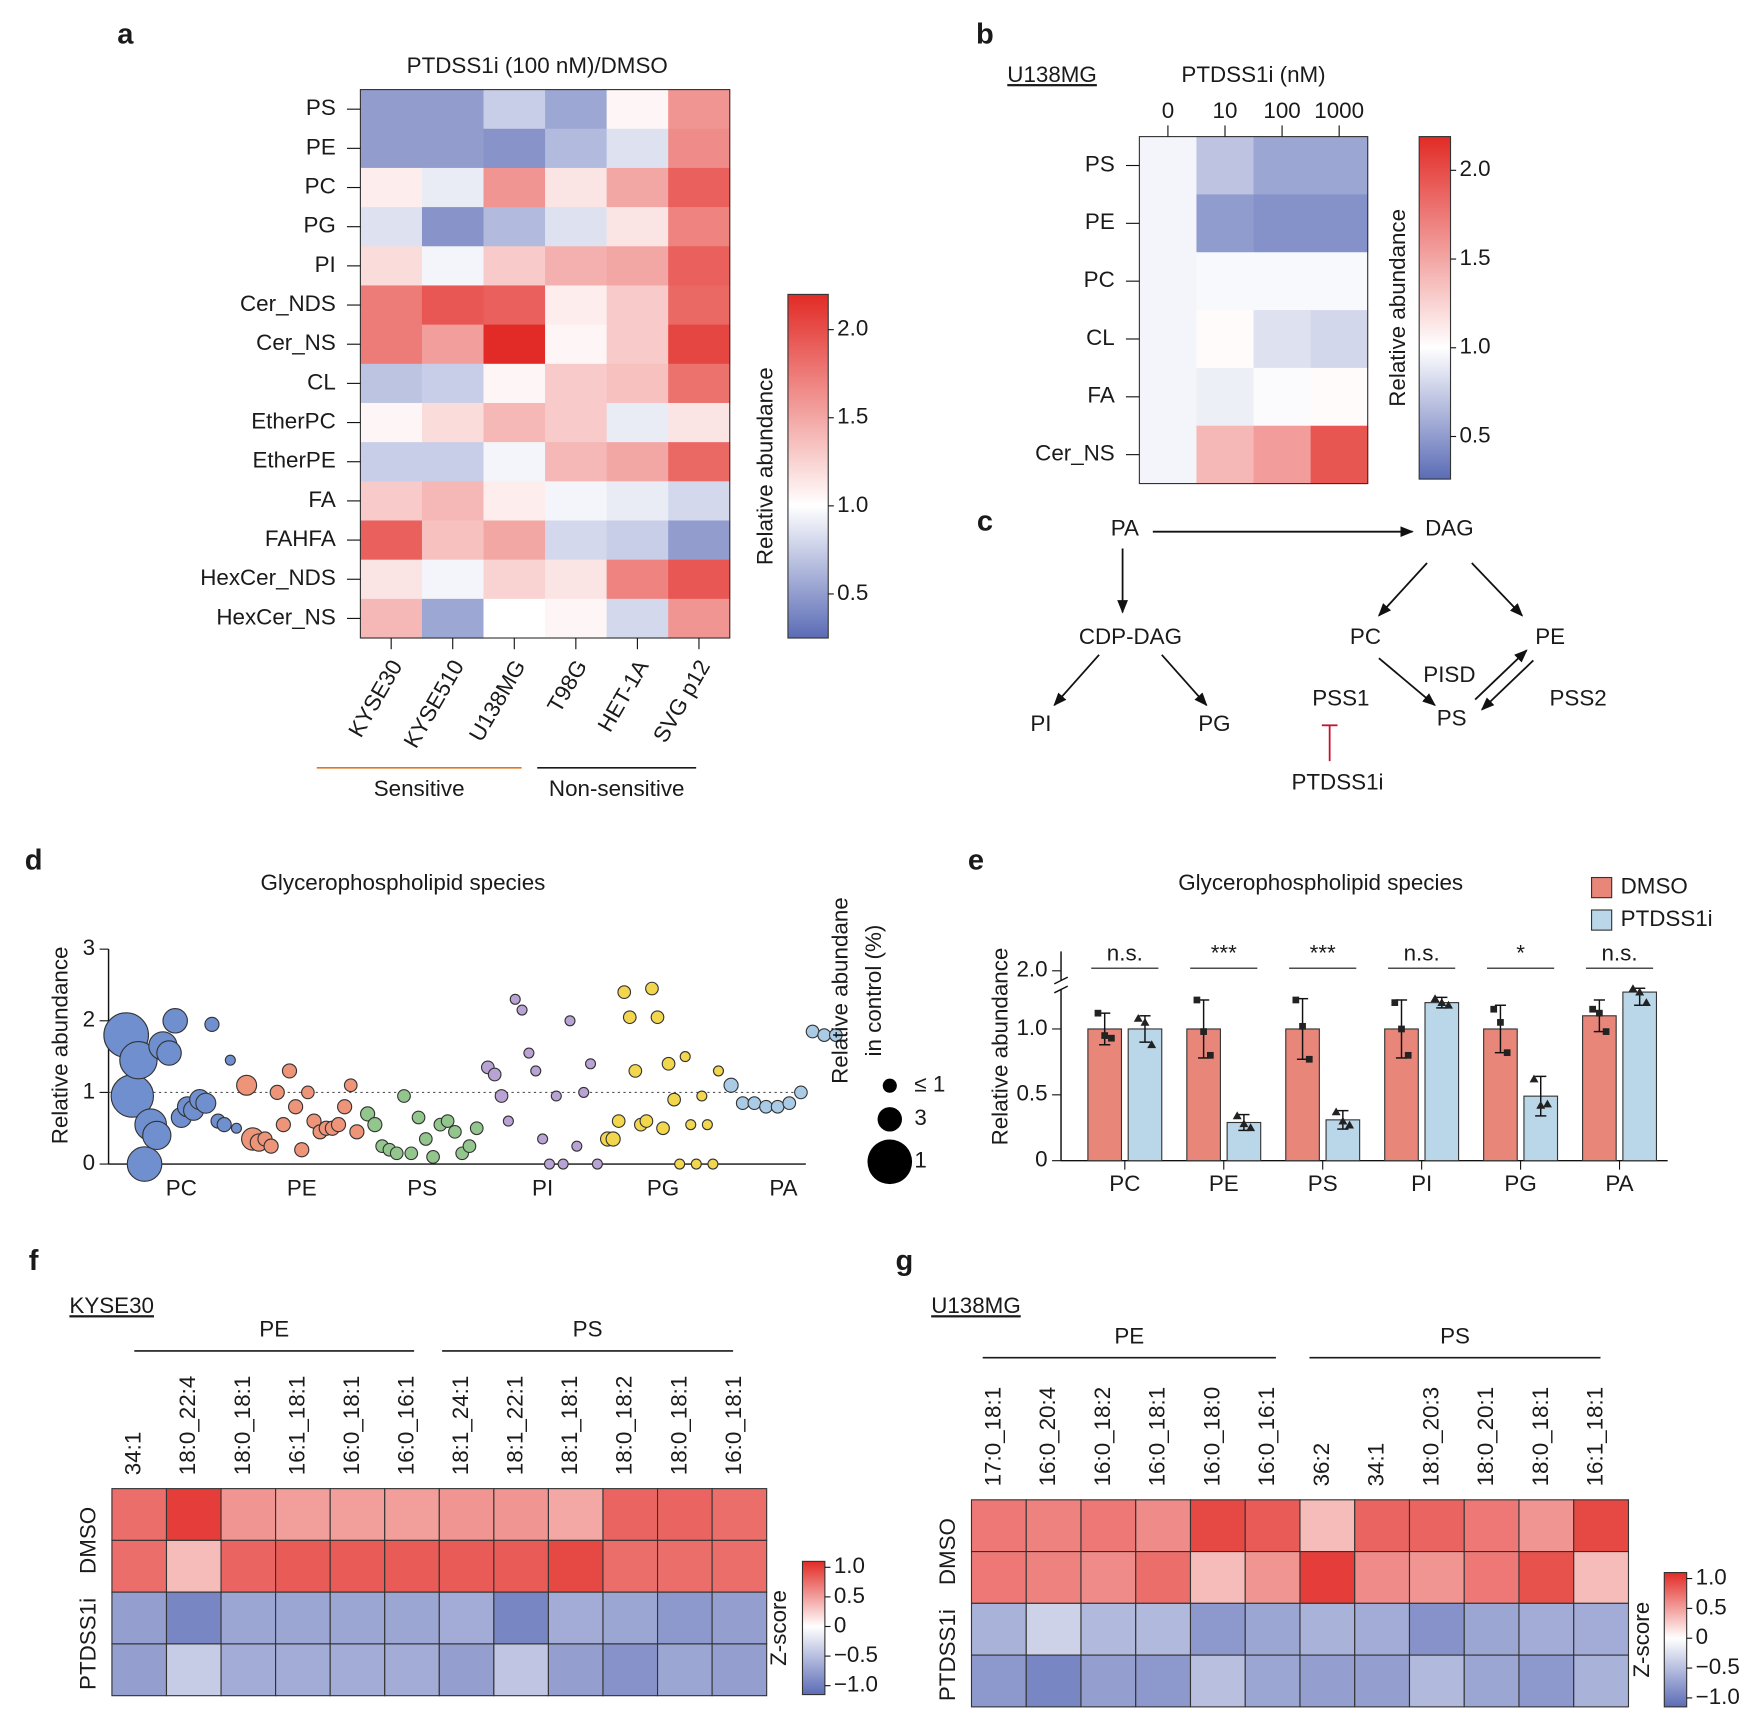  Describe the element at coordinates (985, 35) in the screenshot. I see `panel-letter: b` at that location.